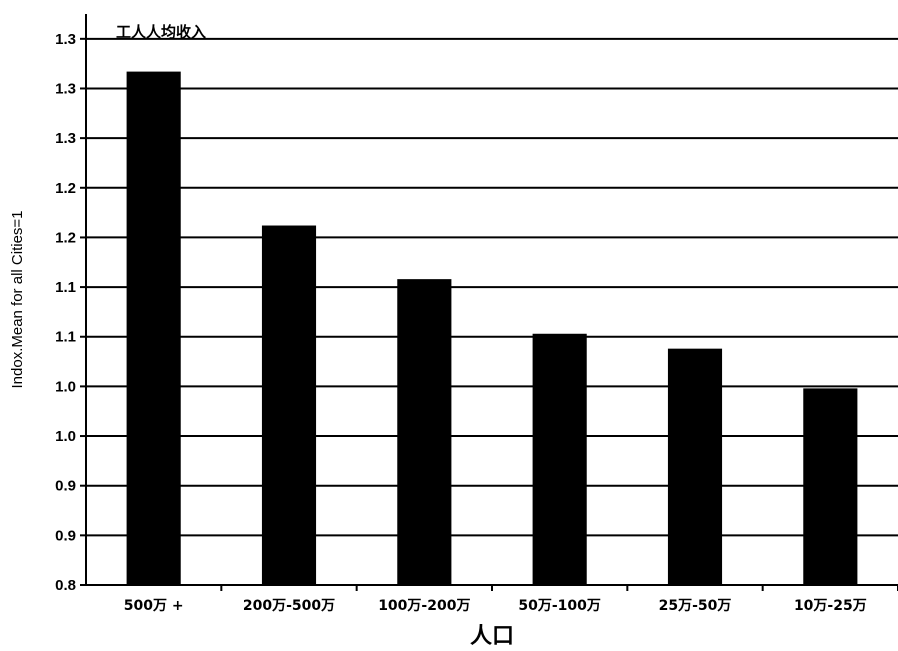 The height and width of the screenshot is (651, 898). What do you see at coordinates (65, 585) in the screenshot?
I see `y-tick-label: 0.8` at bounding box center [65, 585].